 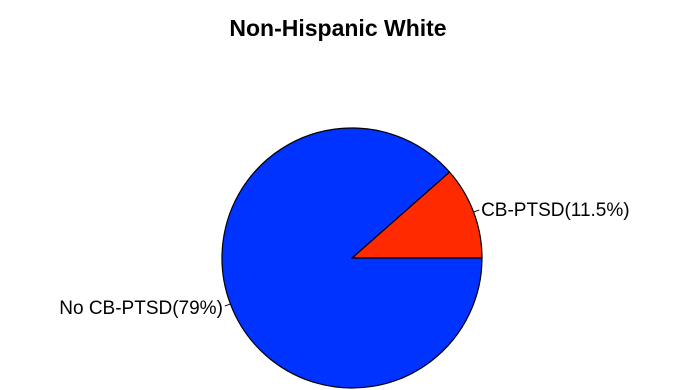 I want to click on slice-label-no-cb-ptsd-79: No CB-PTSD(79%), so click(x=141, y=308).